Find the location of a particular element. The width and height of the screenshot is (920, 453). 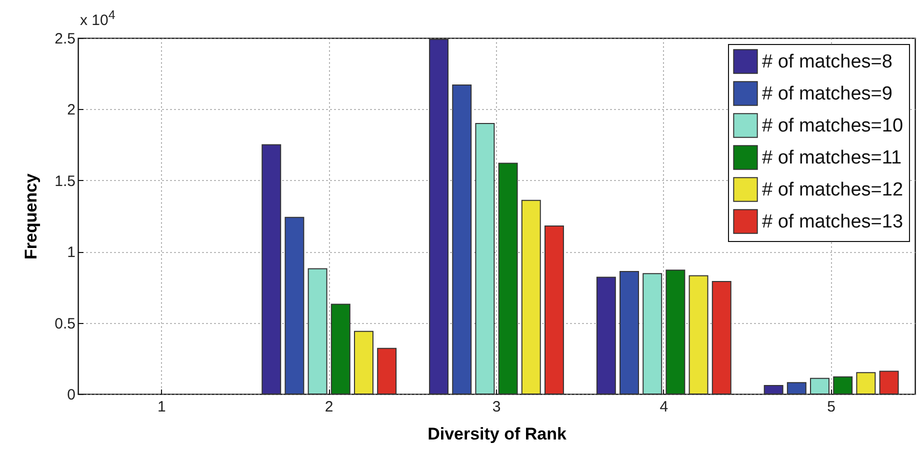

y-axis-title: Frequency is located at coordinates (31, 216).